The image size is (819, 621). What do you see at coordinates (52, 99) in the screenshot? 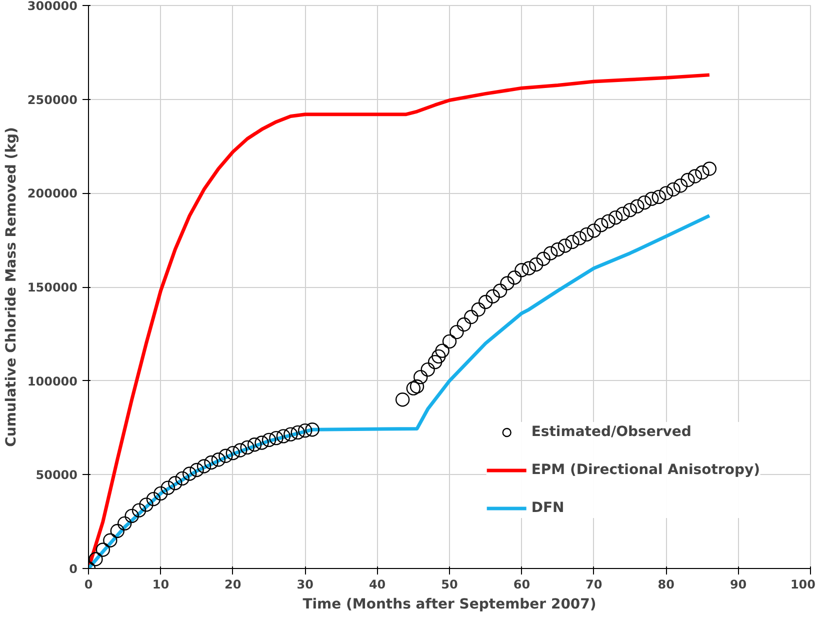
I see `y-tick-label: 250000` at bounding box center [52, 99].